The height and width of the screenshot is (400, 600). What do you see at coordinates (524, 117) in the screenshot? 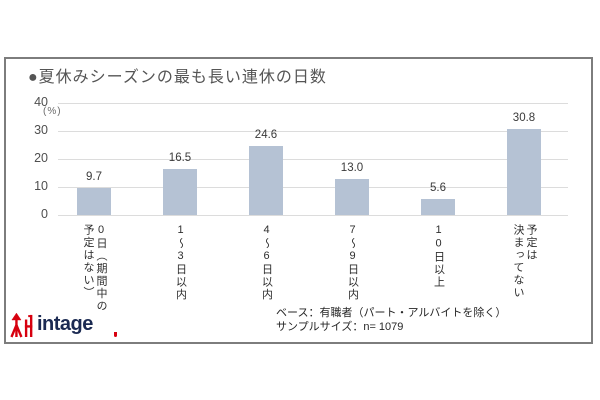
I see `bar-value-label: 30.8` at bounding box center [524, 117].